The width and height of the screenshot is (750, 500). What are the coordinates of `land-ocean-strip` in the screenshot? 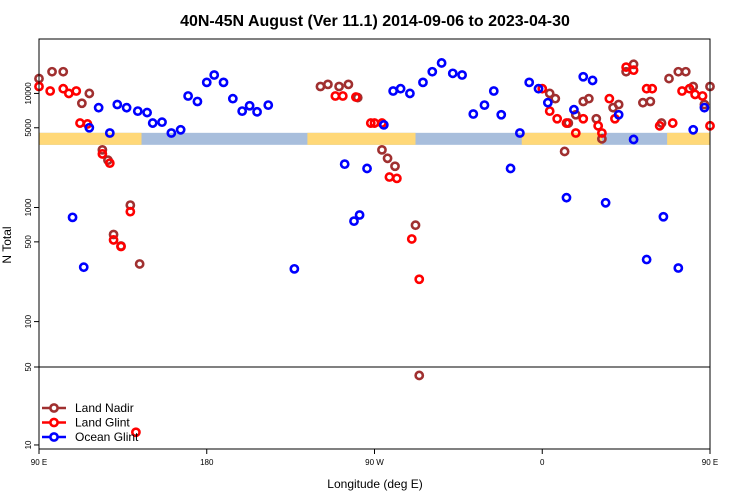 It's located at (374, 138).